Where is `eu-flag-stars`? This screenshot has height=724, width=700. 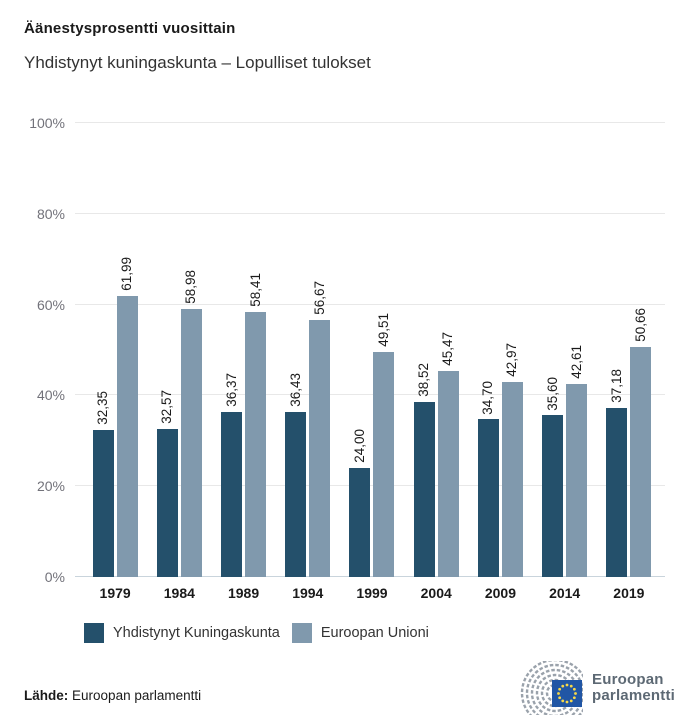
eu-flag-stars is located at coordinates (567, 693).